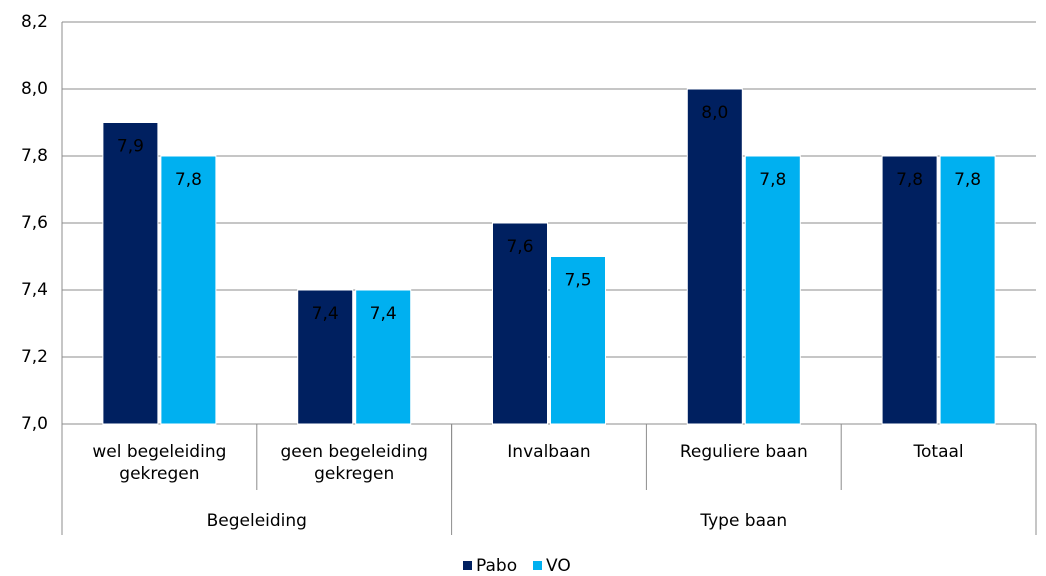 The image size is (1046, 576). I want to click on group-label: Begeleiding, so click(256, 521).